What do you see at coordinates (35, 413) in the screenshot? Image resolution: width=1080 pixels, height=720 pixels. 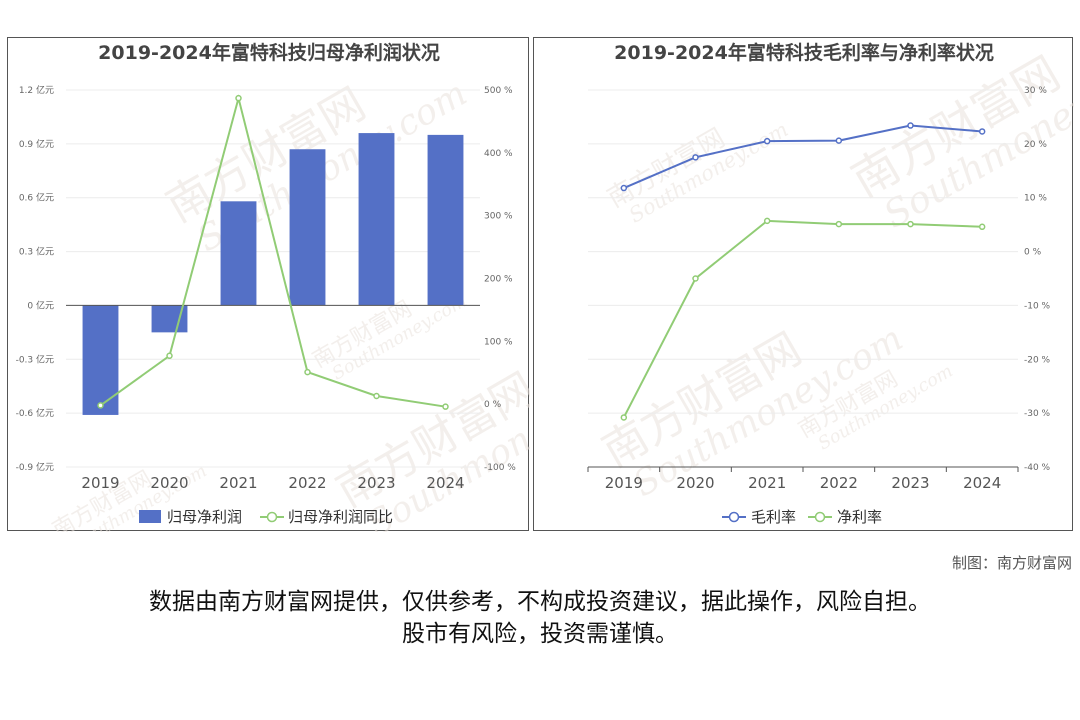 I see `y-left-tick-label: -0.6 亿元` at bounding box center [35, 413].